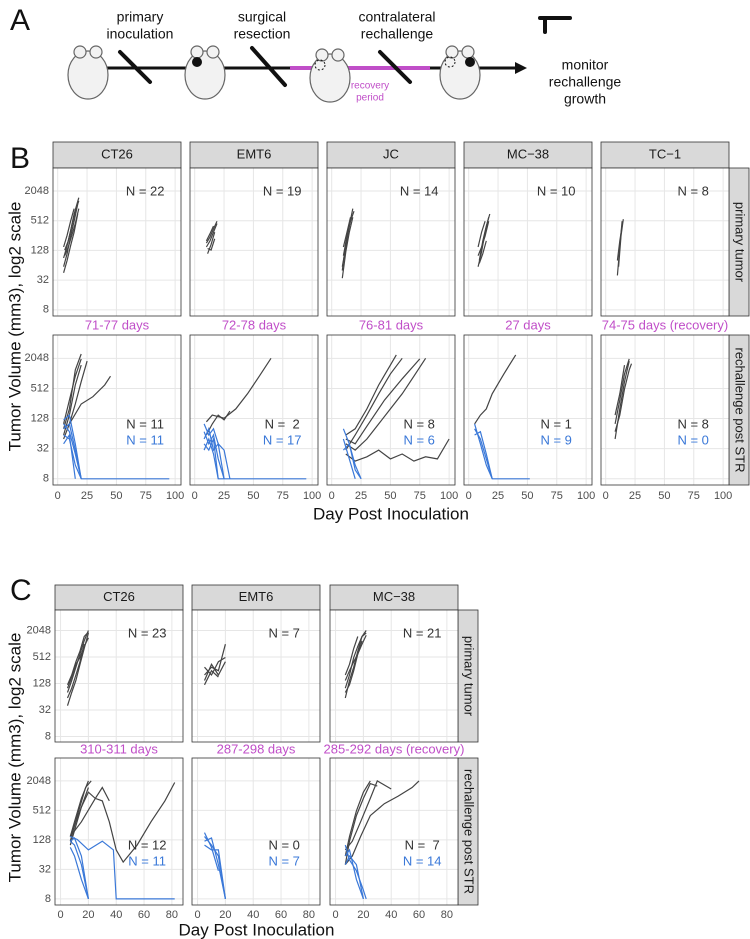 The height and width of the screenshot is (939, 750). I want to click on x-tick-label: 25, so click(361, 496).